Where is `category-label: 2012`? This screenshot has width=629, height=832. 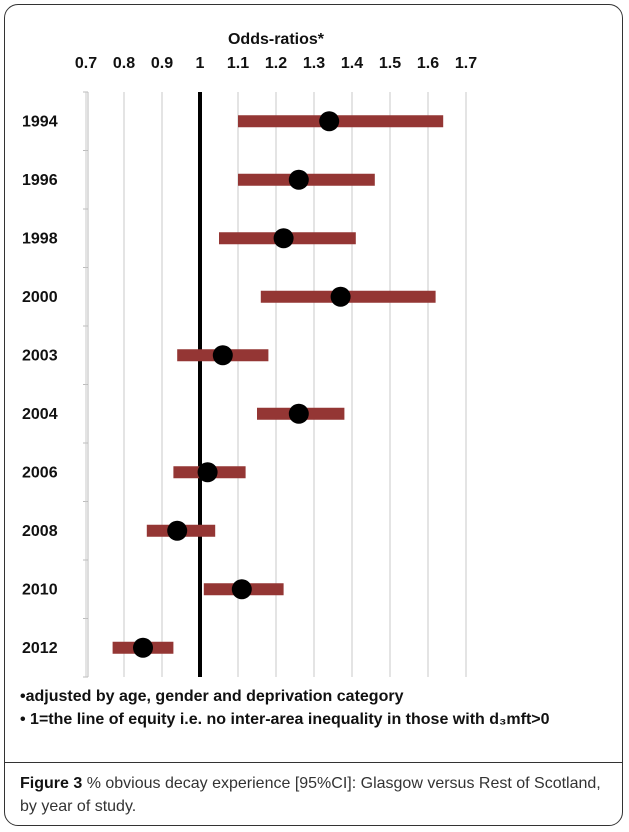 category-label: 2012 is located at coordinates (40, 648).